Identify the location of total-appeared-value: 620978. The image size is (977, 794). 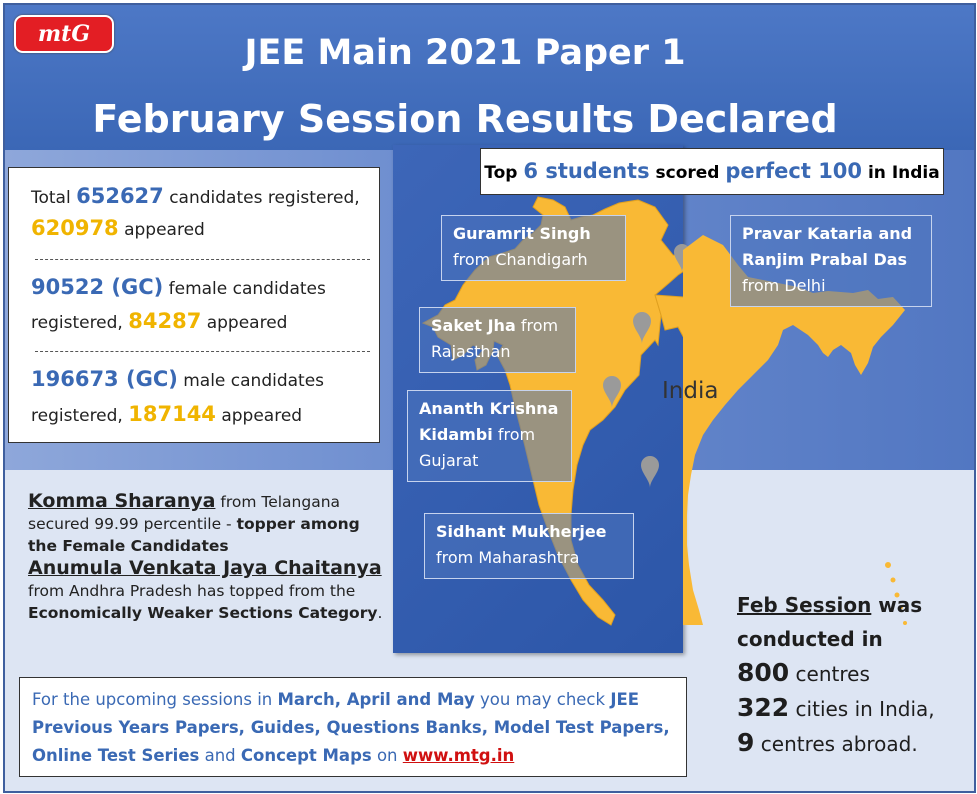
(75, 228).